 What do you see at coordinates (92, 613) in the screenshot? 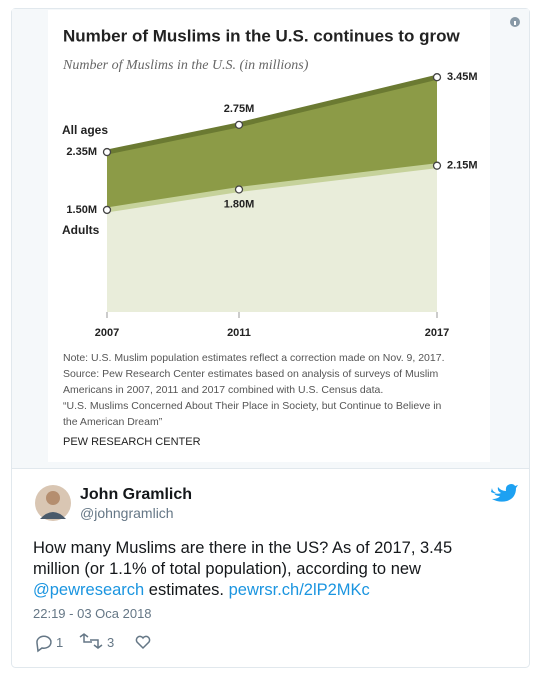
I see `timestamp: 22:19 - 03 Oca 2018` at bounding box center [92, 613].